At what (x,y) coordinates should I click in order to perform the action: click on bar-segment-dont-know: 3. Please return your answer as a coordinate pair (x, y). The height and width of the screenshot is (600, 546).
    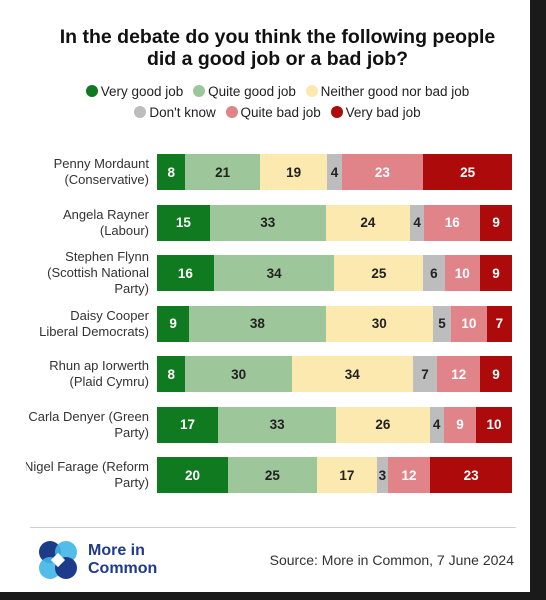
    Looking at the image, I should click on (382, 475).